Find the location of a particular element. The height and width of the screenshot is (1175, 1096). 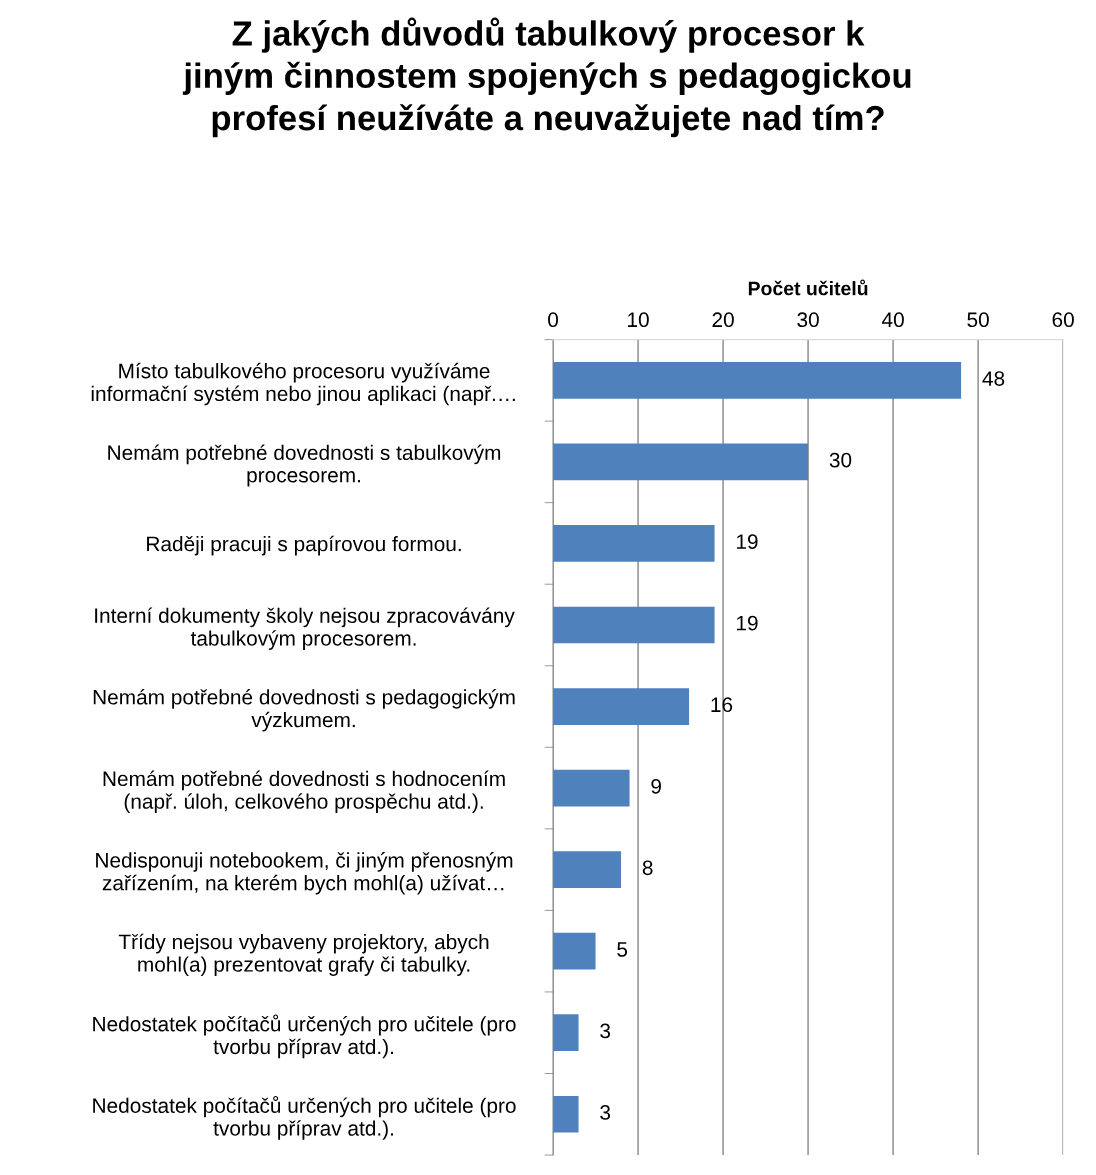

x-tick-label: 0 is located at coordinates (553, 320).